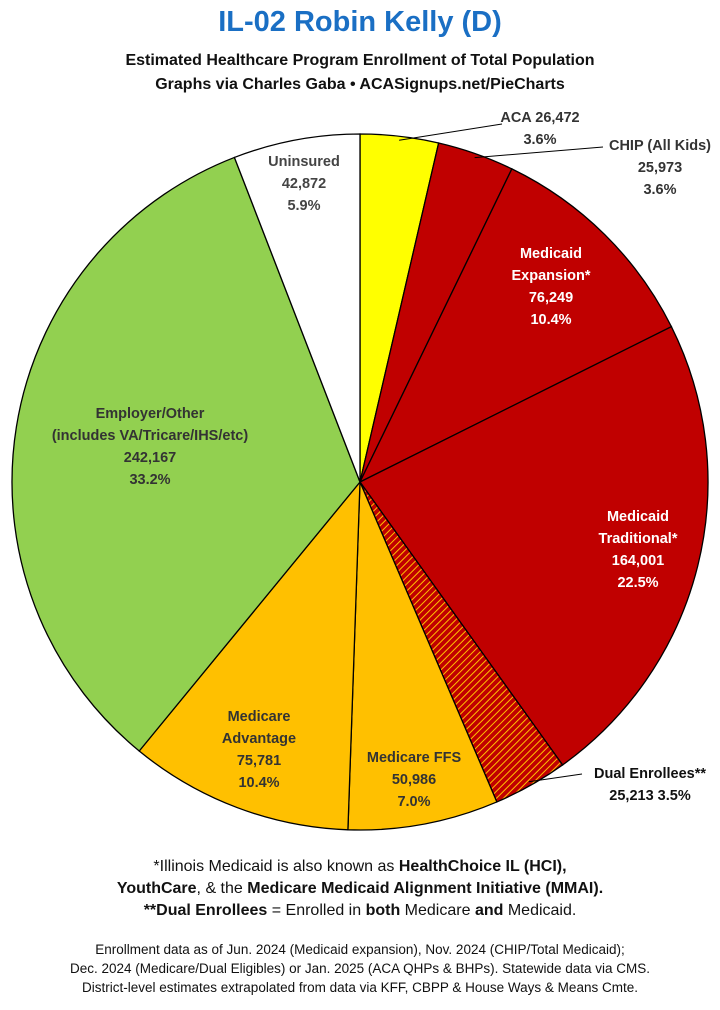 This screenshot has width=720, height=1010. Describe the element at coordinates (297, 308) in the screenshot. I see `pie-slice-uninsured` at that location.